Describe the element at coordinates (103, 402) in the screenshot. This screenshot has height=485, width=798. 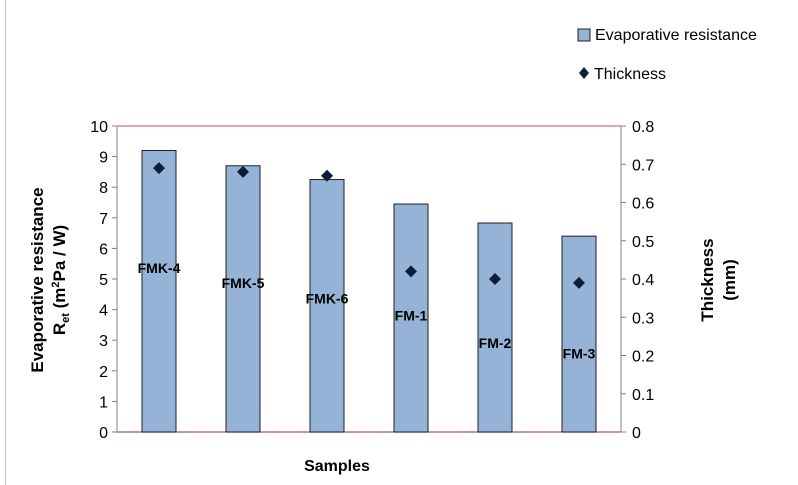
I see `y-tick-label: 1` at that location.